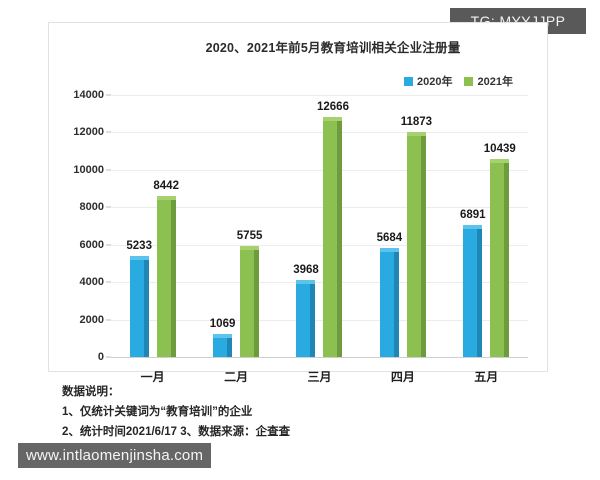 The height and width of the screenshot is (480, 600). I want to click on bar-value-label: 1069, so click(222, 324).